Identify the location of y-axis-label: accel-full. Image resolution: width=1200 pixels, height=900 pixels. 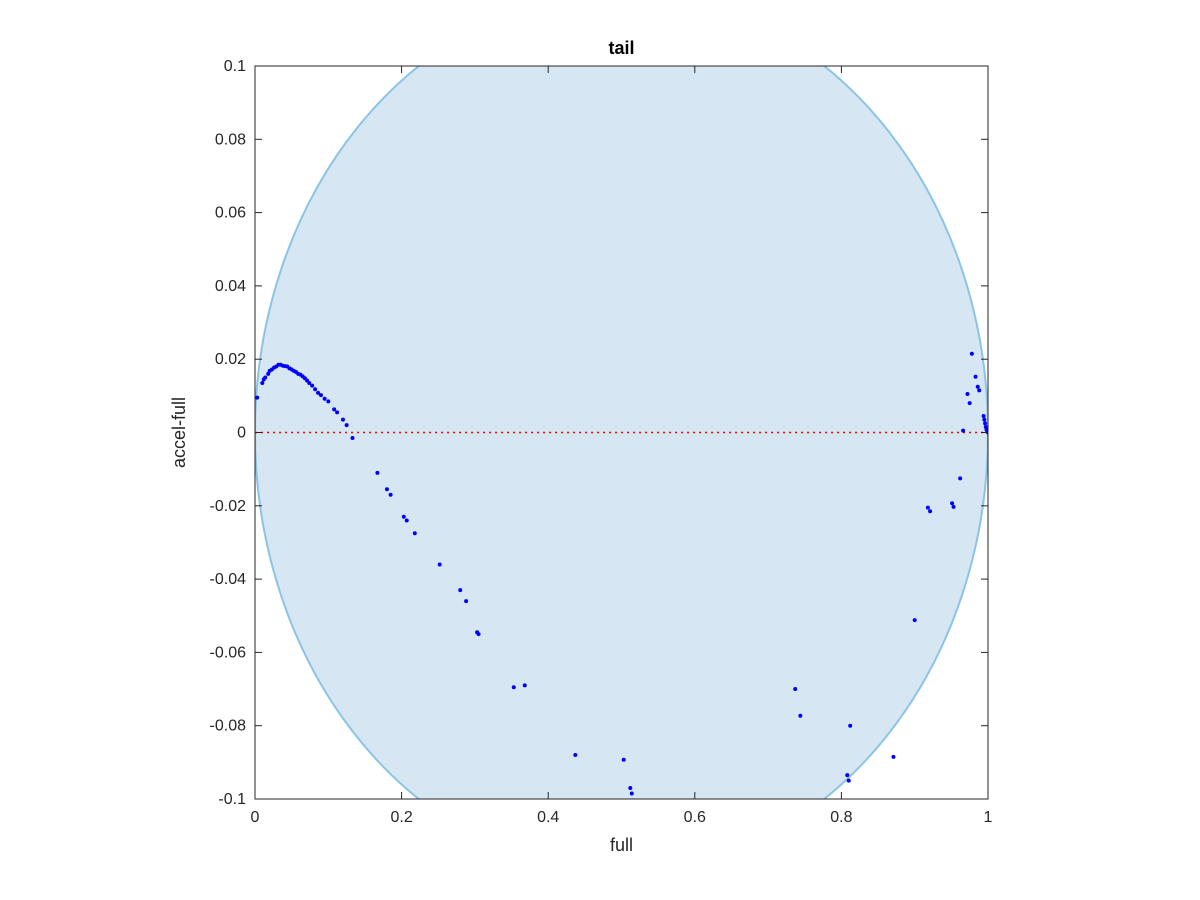
(179, 432).